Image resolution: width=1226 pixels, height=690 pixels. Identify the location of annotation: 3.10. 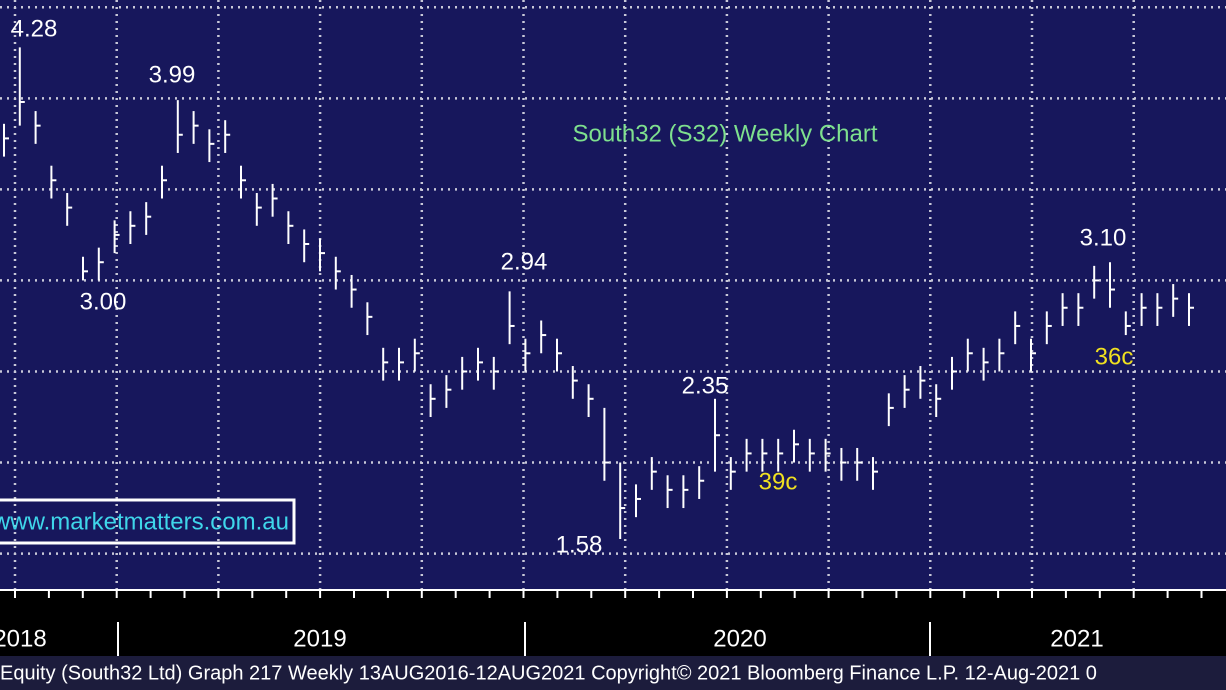
(1103, 237).